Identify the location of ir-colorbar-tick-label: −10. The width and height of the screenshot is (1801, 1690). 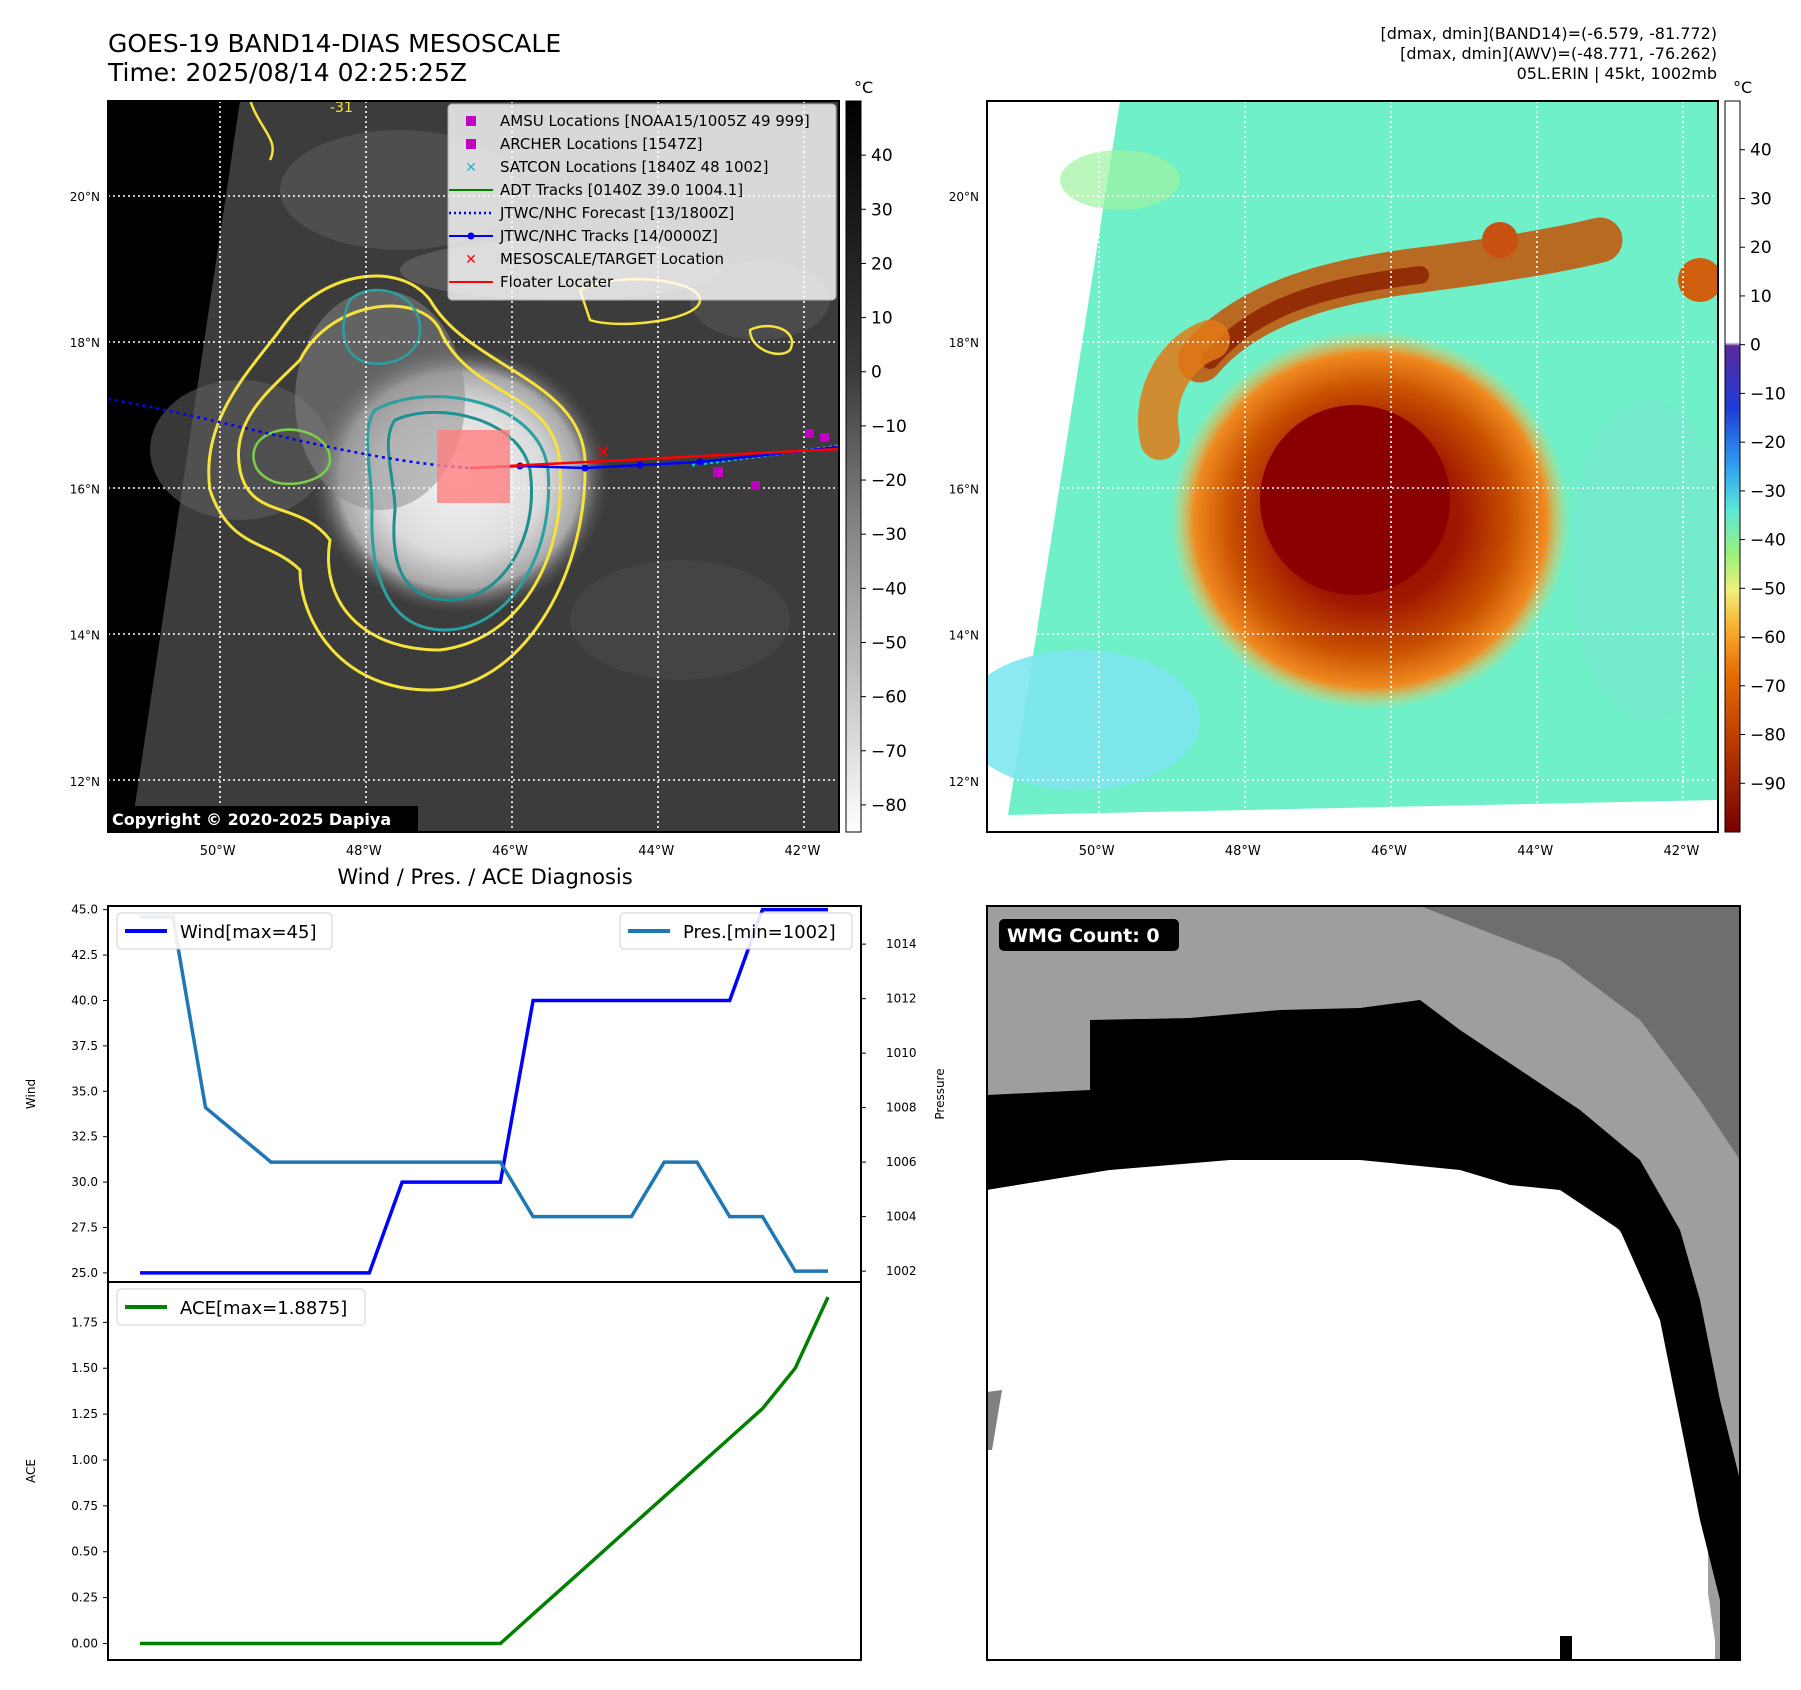
(889, 427).